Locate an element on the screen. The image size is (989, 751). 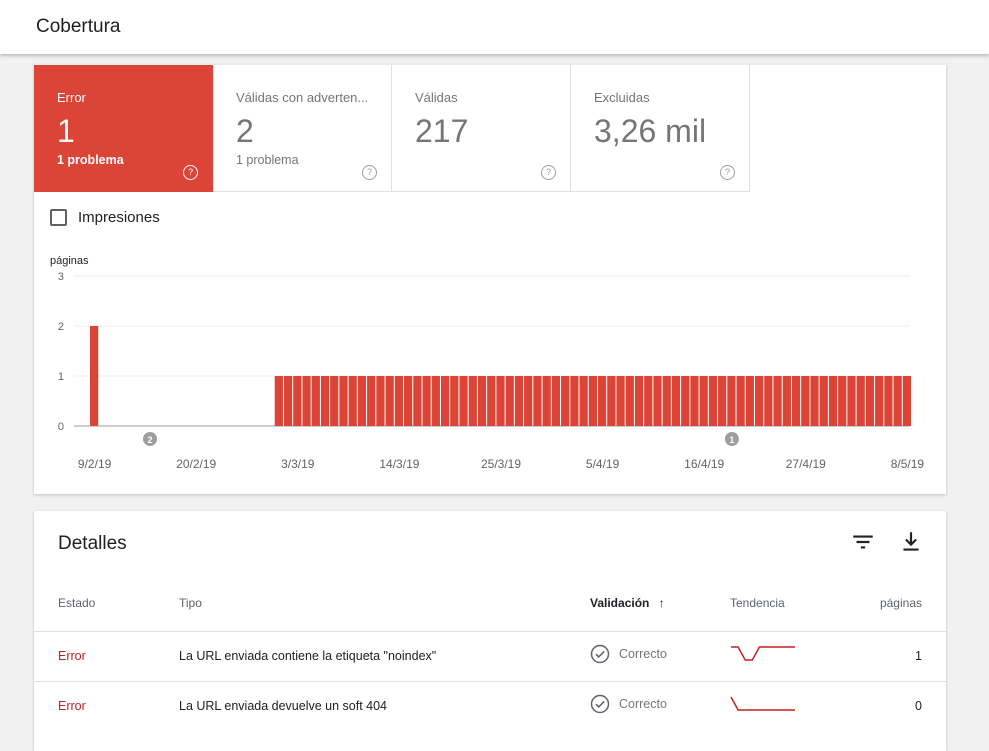
y-axis-label: páginas is located at coordinates (69, 261).